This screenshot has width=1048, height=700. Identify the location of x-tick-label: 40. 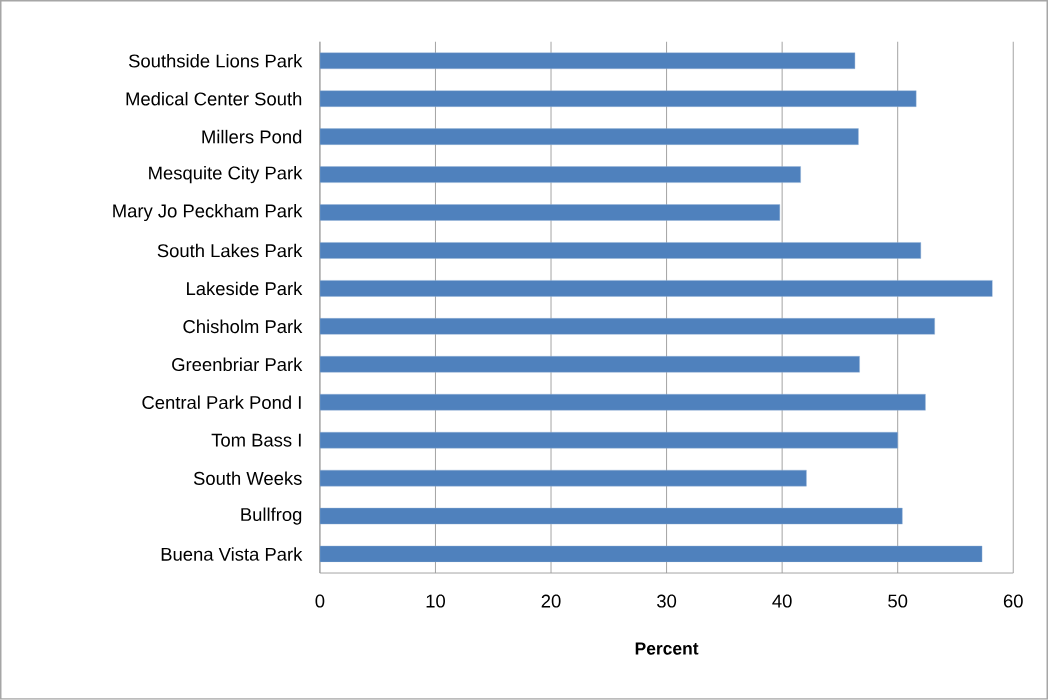
(782, 601).